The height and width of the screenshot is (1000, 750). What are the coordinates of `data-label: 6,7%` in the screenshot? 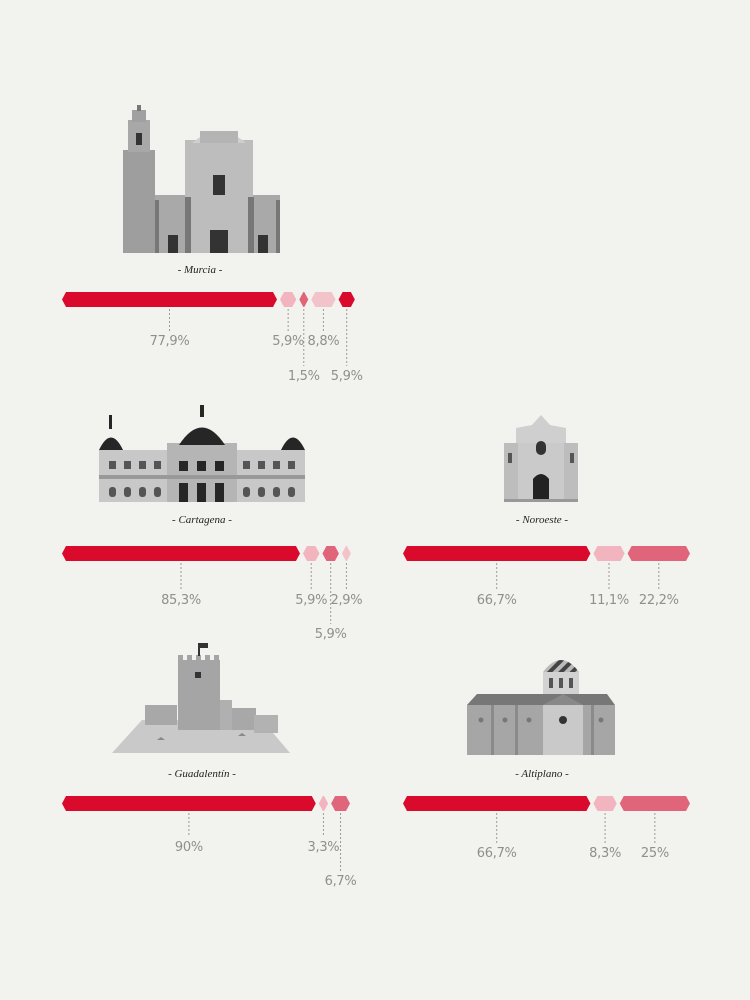 It's located at (341, 881).